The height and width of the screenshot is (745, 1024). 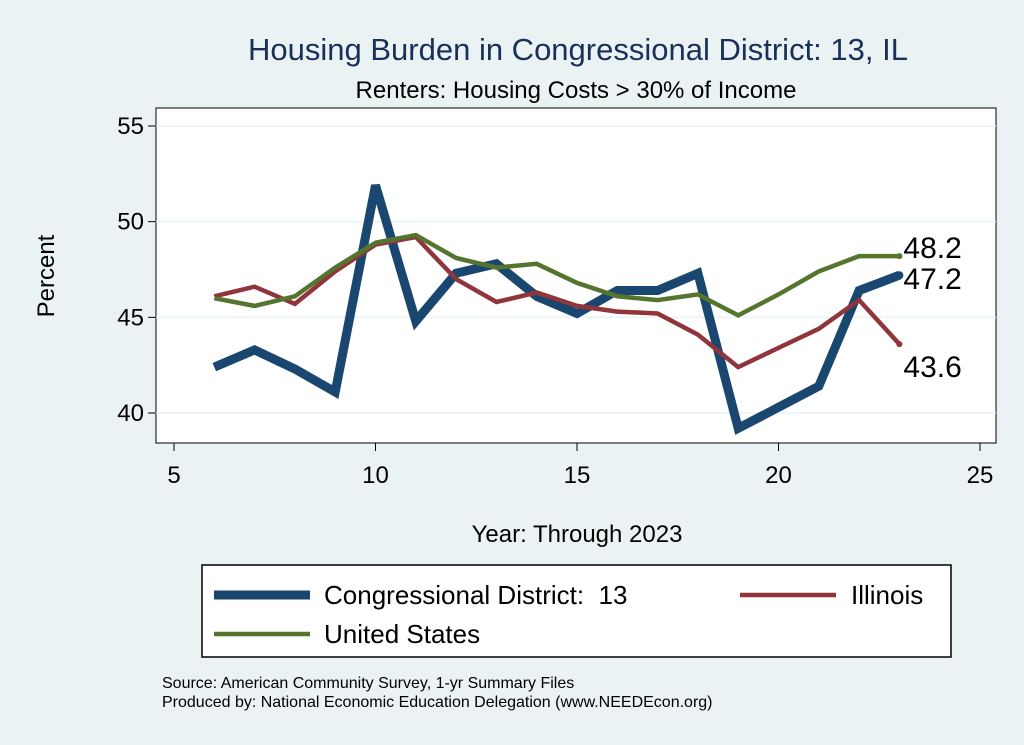 I want to click on y-tick-label: 40, so click(x=130, y=413).